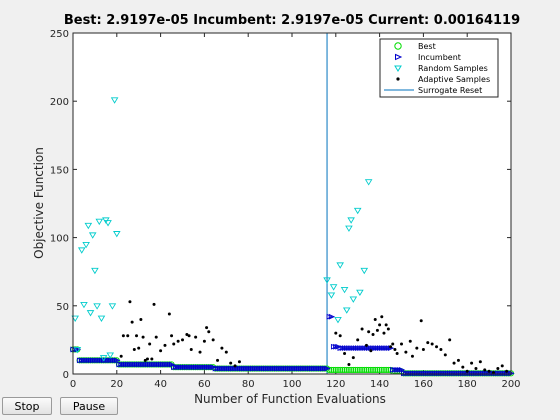  I want to click on stop-button: Stop, so click(27, 406).